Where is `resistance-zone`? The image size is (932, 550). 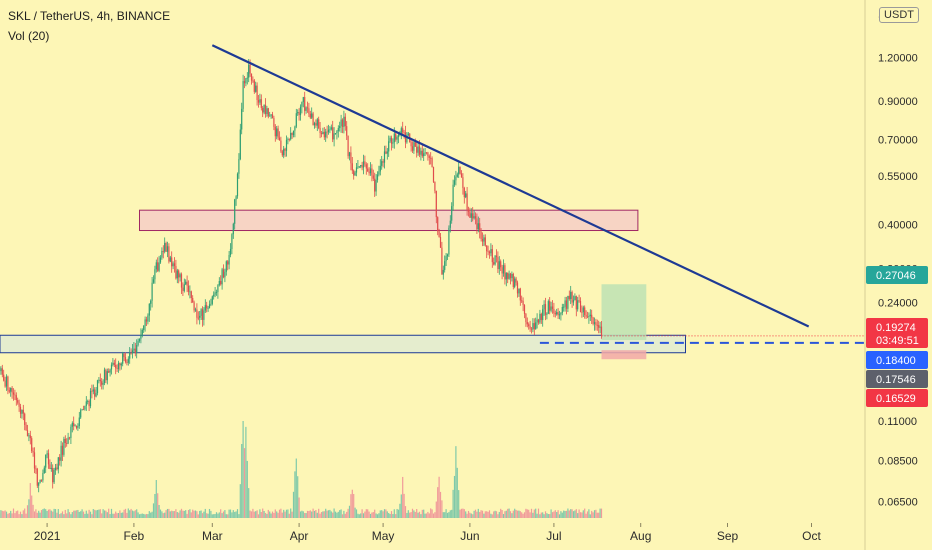 resistance-zone is located at coordinates (389, 220).